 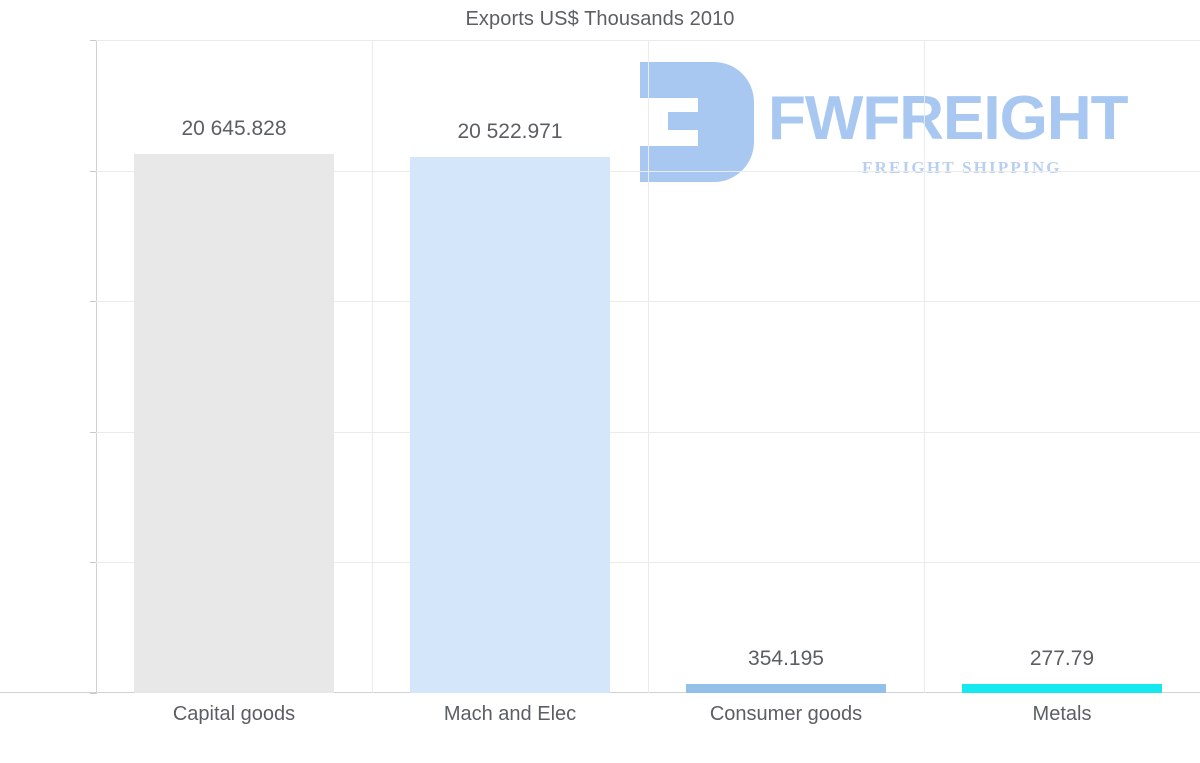 What do you see at coordinates (510, 131) in the screenshot?
I see `bar-value-label: 20 522.971` at bounding box center [510, 131].